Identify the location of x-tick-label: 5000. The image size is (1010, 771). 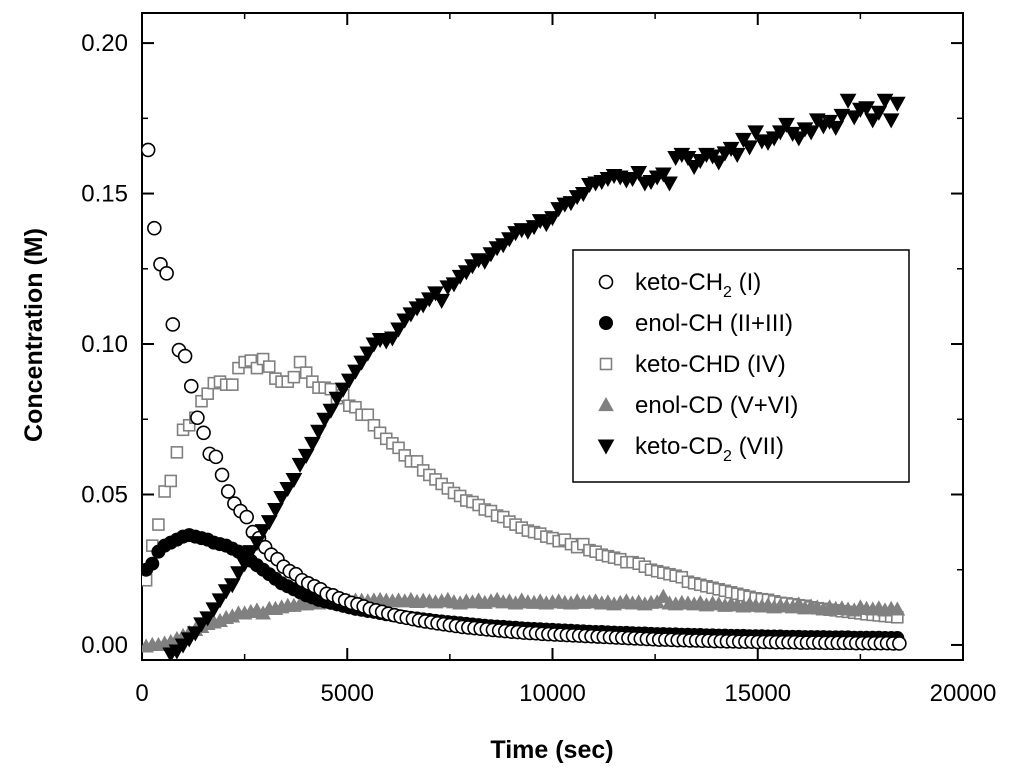
(347, 693).